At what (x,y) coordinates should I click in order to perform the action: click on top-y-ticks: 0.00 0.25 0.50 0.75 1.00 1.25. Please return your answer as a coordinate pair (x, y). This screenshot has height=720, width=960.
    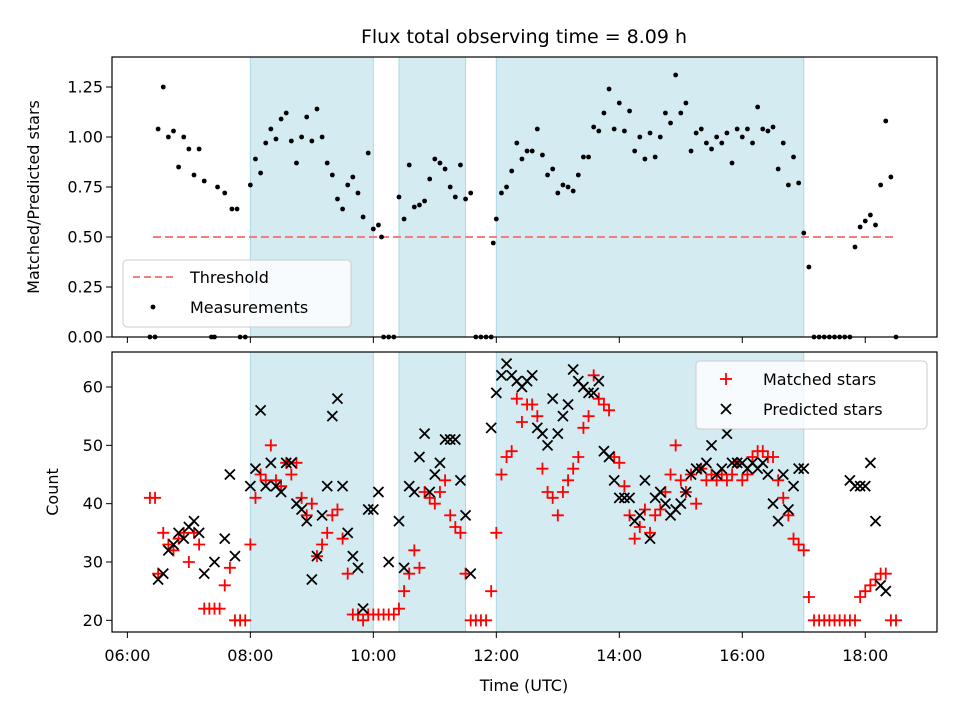
    Looking at the image, I should click on (89, 212).